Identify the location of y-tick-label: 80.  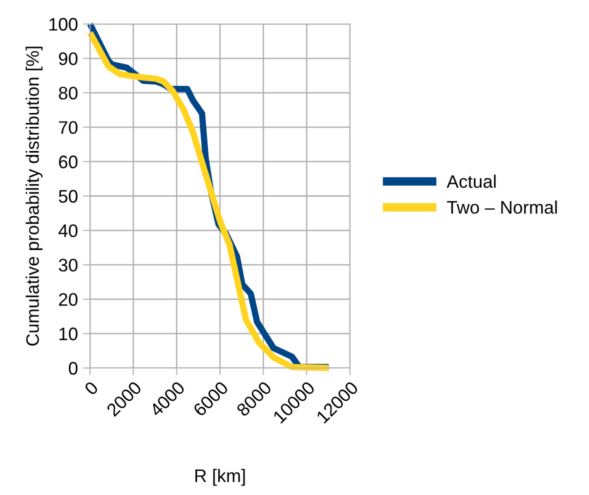
(68, 93).